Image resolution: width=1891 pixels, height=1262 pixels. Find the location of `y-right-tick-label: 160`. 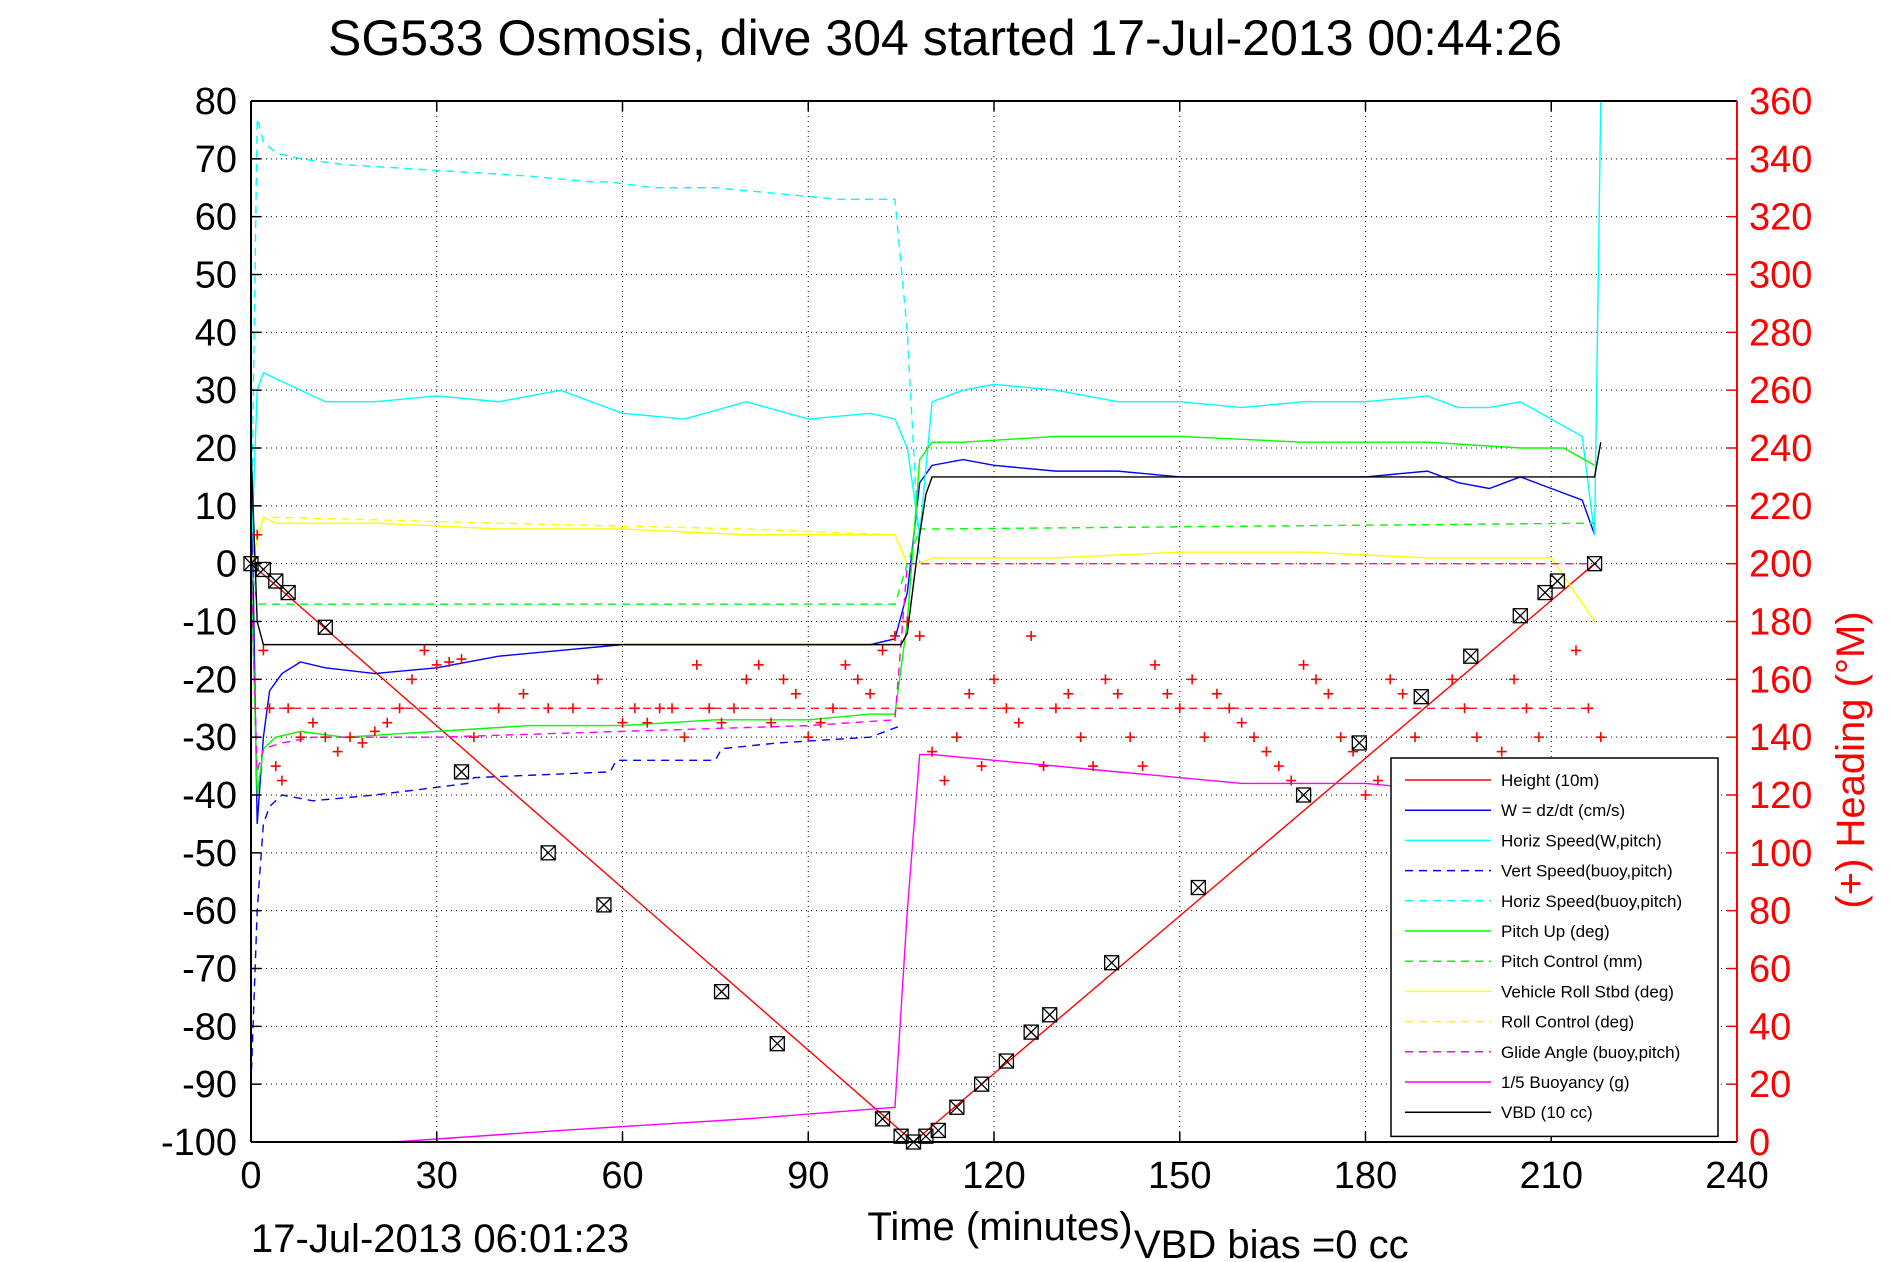

y-right-tick-label: 160 is located at coordinates (1780, 680).